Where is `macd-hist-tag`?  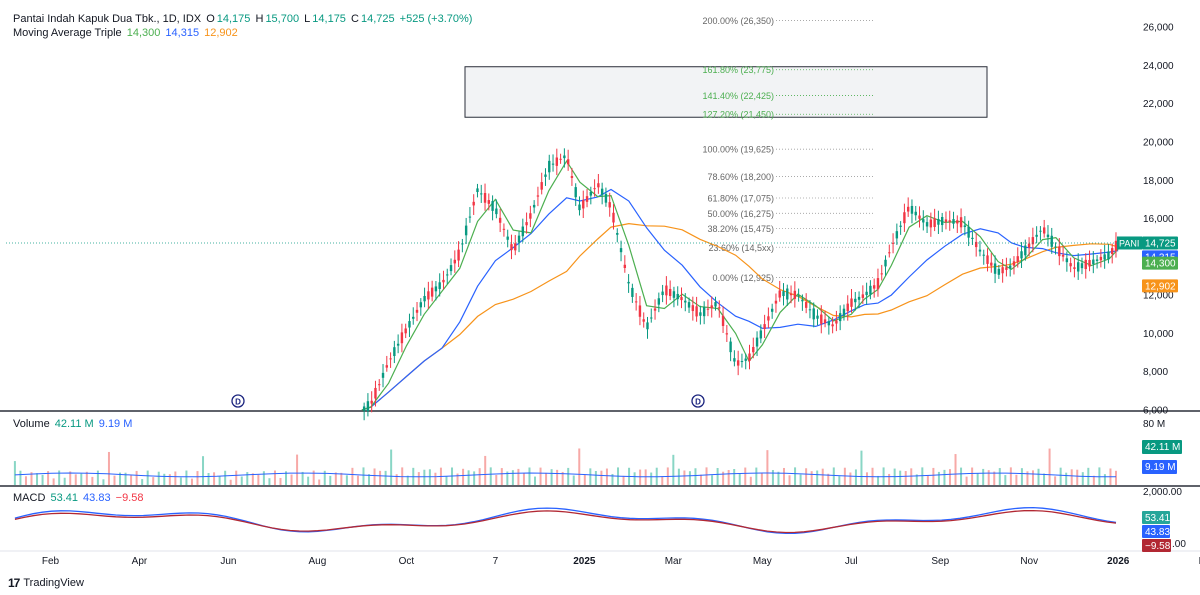 macd-hist-tag is located at coordinates (1156, 545).